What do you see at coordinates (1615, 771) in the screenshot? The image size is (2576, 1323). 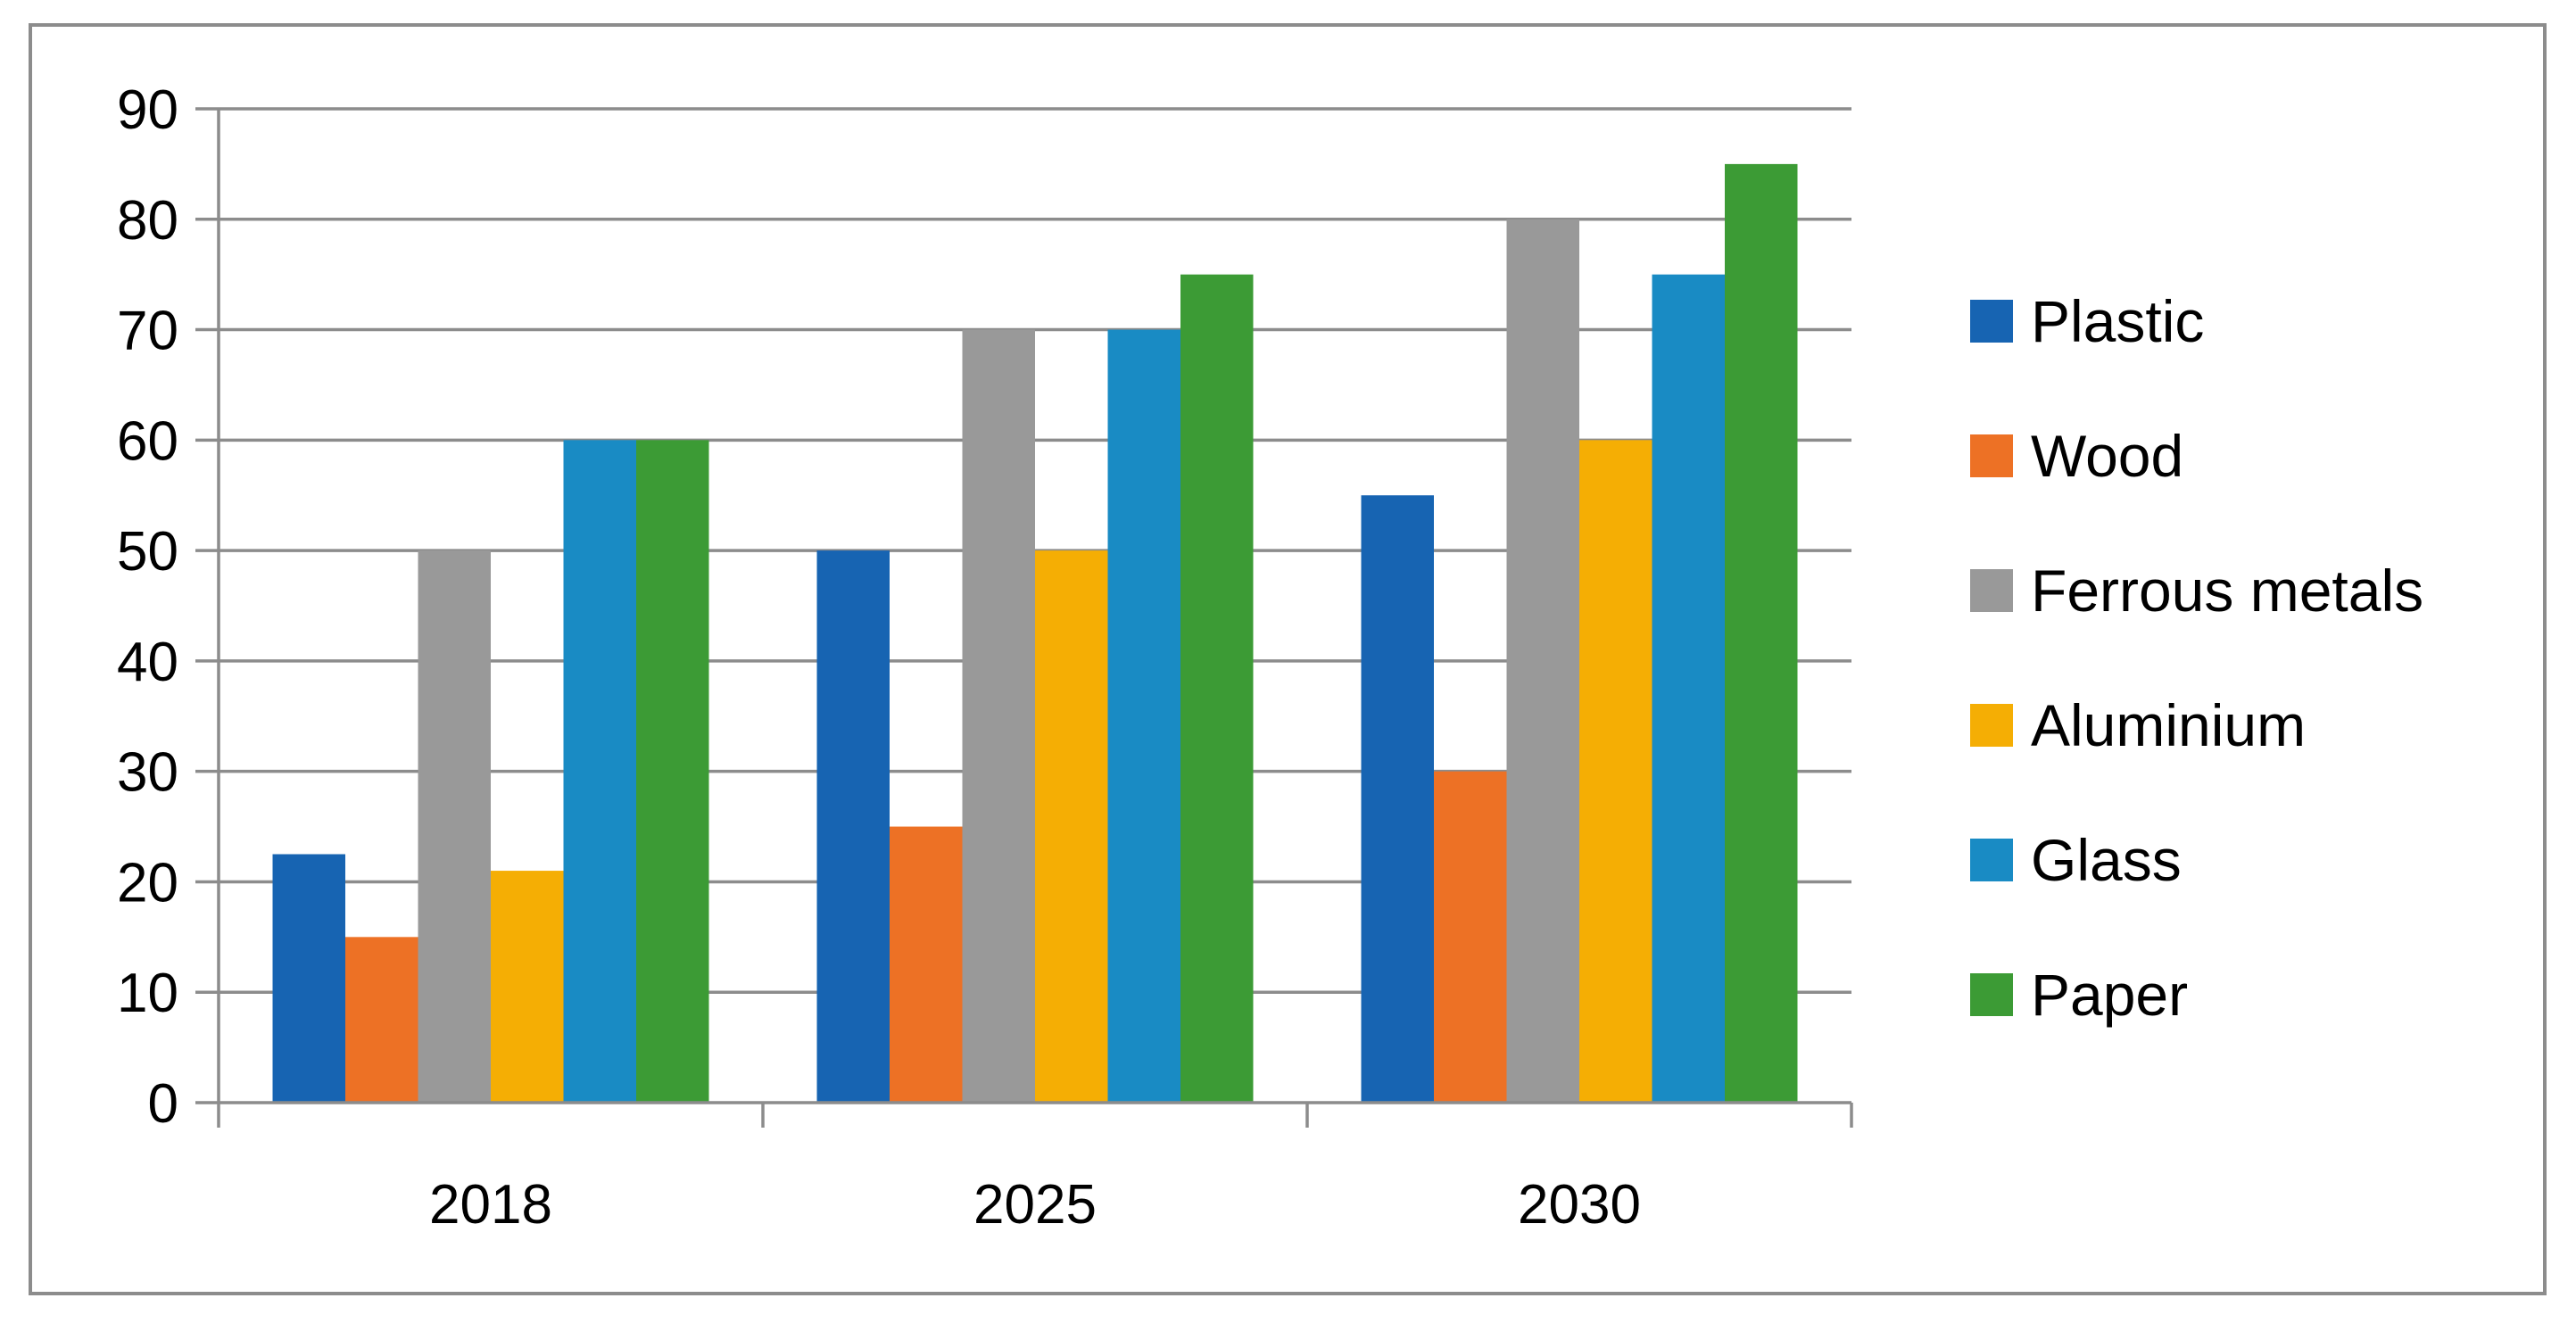 I see `bar-aluminium-2030` at bounding box center [1615, 771].